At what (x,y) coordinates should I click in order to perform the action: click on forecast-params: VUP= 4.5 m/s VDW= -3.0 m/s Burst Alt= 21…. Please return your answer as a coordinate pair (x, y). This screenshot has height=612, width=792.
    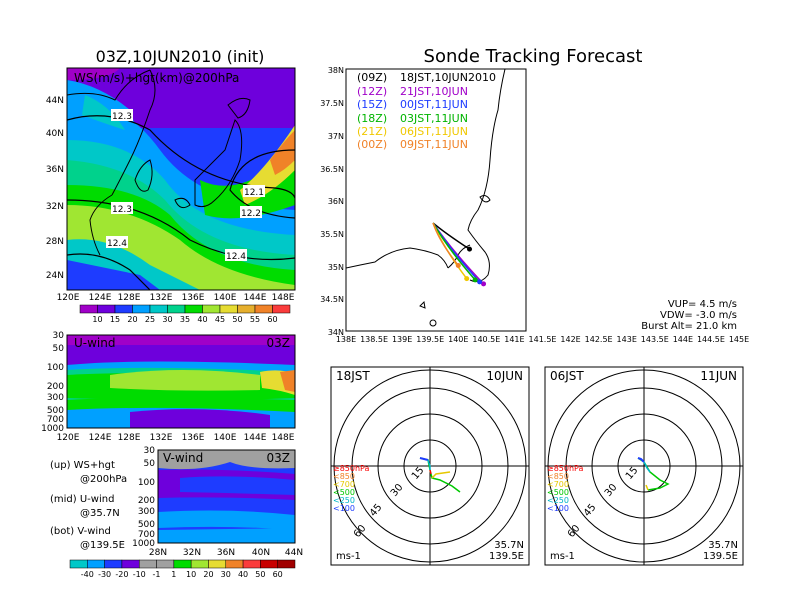
    Looking at the image, I should click on (689, 315).